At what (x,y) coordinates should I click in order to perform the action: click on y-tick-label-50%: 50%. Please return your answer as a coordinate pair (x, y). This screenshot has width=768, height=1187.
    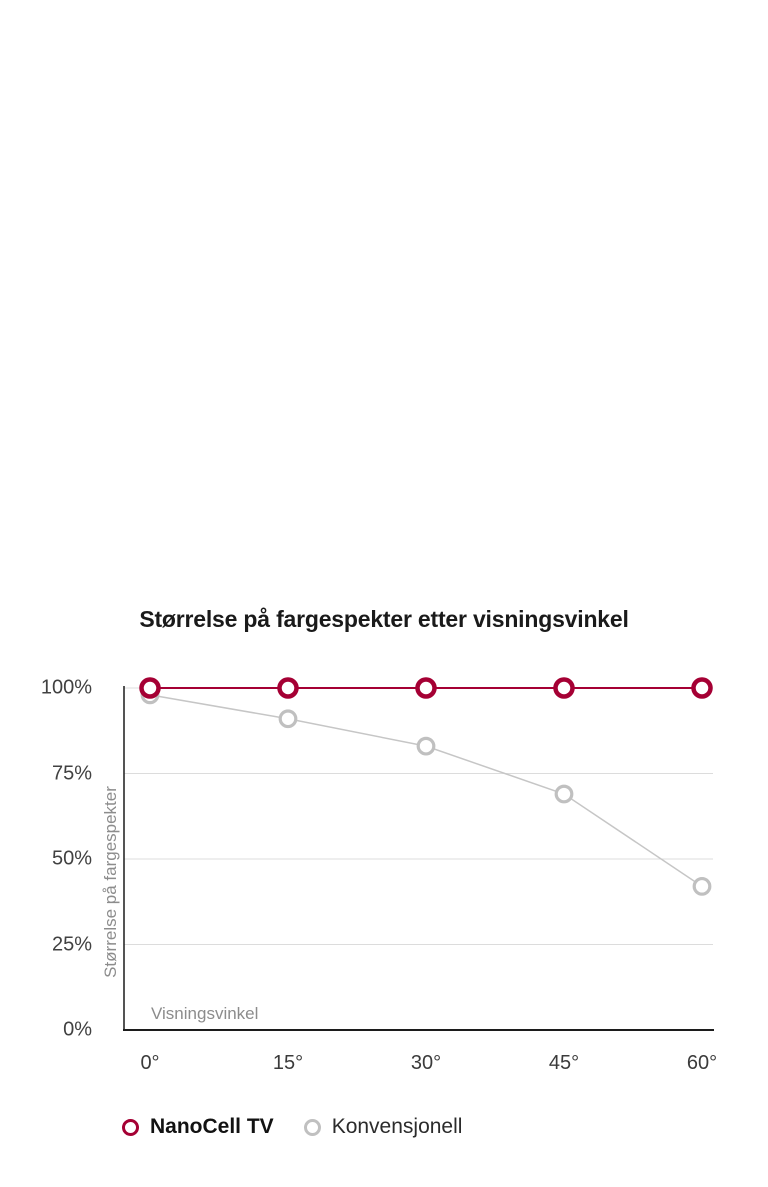
    Looking at the image, I should click on (71, 858).